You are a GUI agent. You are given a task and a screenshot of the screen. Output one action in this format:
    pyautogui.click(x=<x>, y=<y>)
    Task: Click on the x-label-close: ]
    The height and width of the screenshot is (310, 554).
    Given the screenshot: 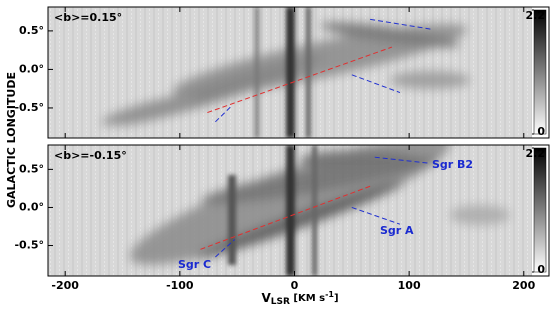 What is the action you would take?
    pyautogui.click(x=336, y=298)
    